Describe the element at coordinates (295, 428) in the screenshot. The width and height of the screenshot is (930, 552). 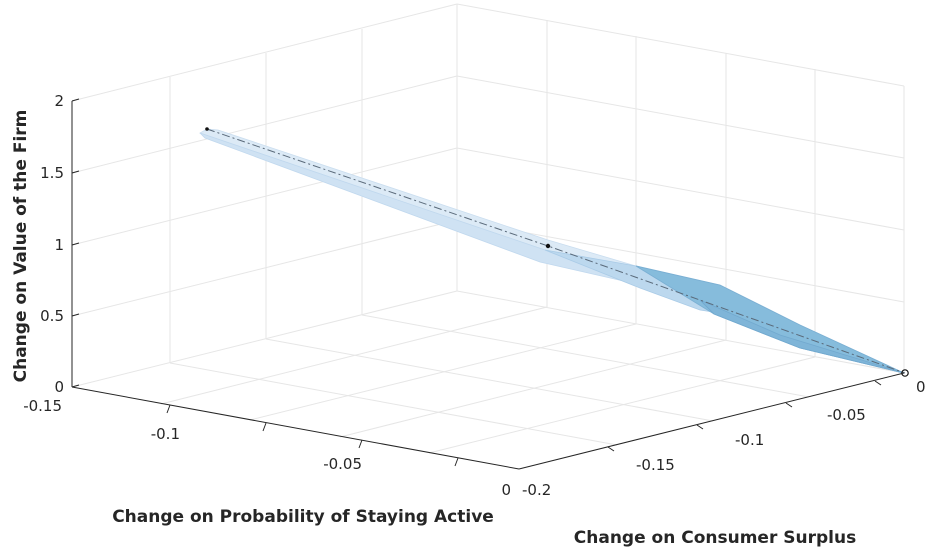
I see `x-axis-line` at that location.